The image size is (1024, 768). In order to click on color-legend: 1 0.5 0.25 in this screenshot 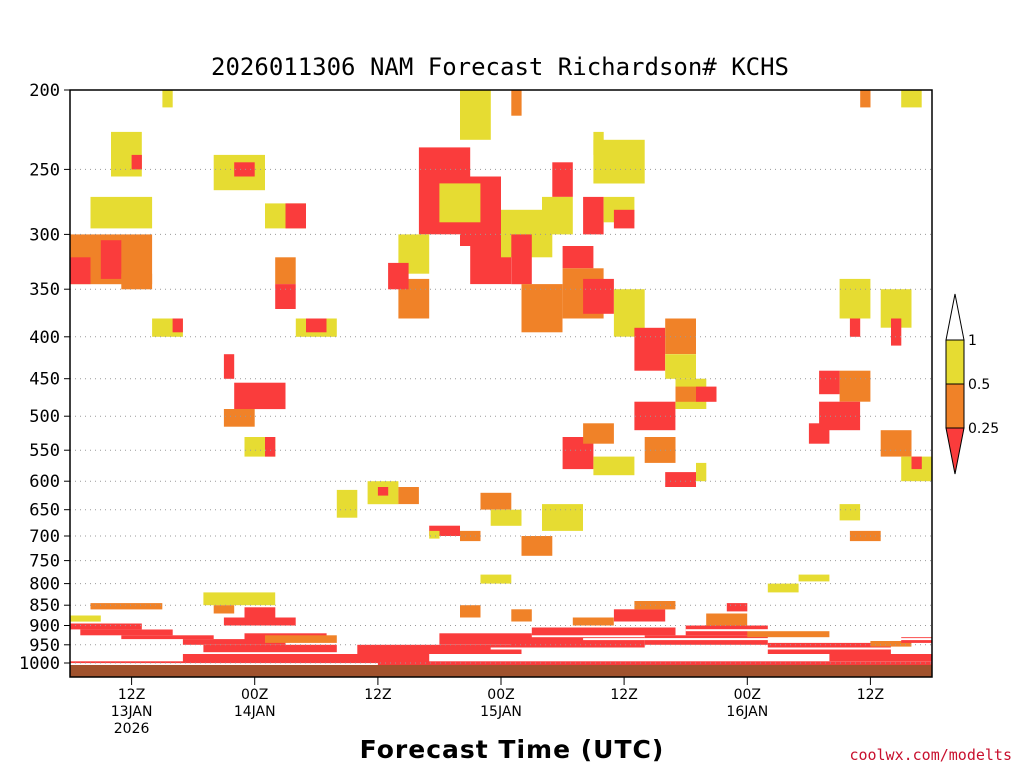, I will do `click(972, 384)`.